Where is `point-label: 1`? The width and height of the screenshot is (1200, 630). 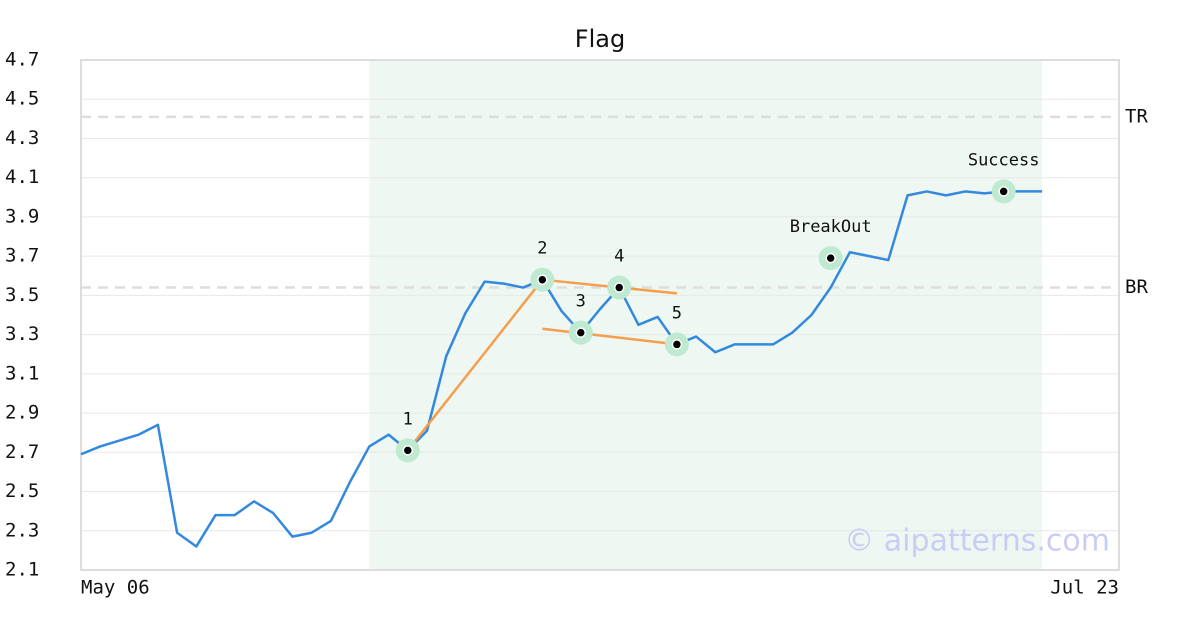
point-label: 1 is located at coordinates (408, 419).